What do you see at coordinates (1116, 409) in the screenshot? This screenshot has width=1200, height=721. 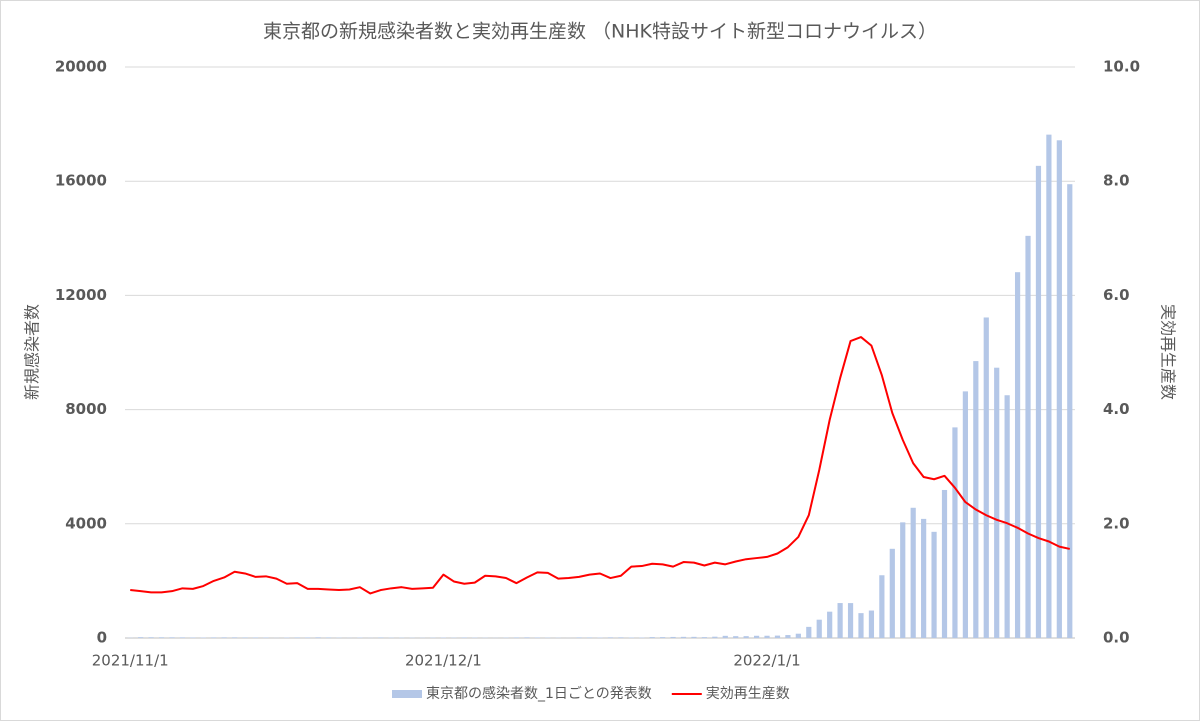 I see `y2-tick-label: 4.0` at bounding box center [1116, 409].